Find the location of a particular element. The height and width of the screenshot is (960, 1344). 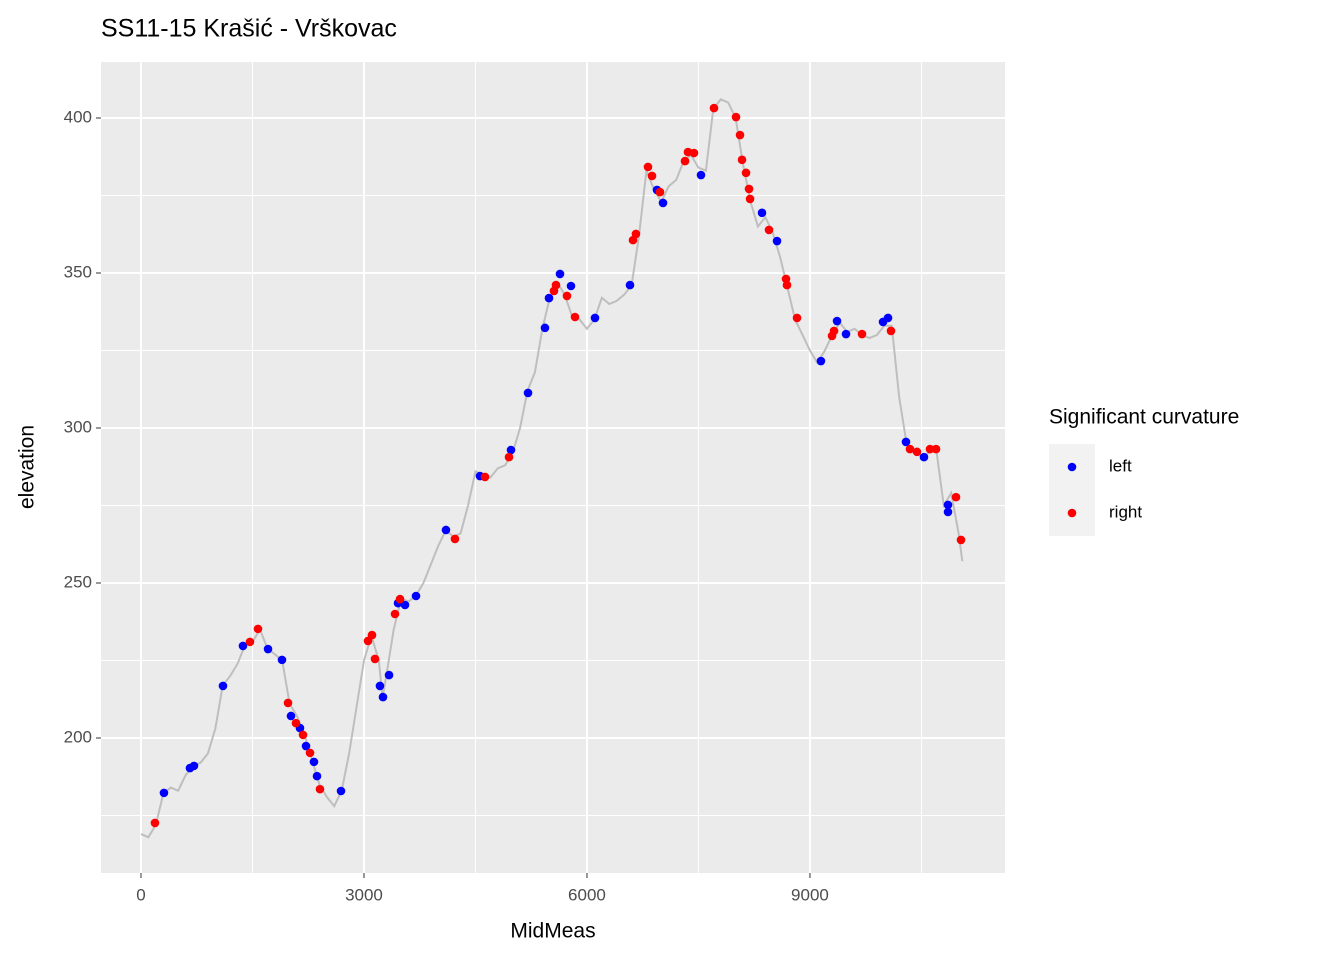

y-tick-label: 300 is located at coordinates (78, 426).